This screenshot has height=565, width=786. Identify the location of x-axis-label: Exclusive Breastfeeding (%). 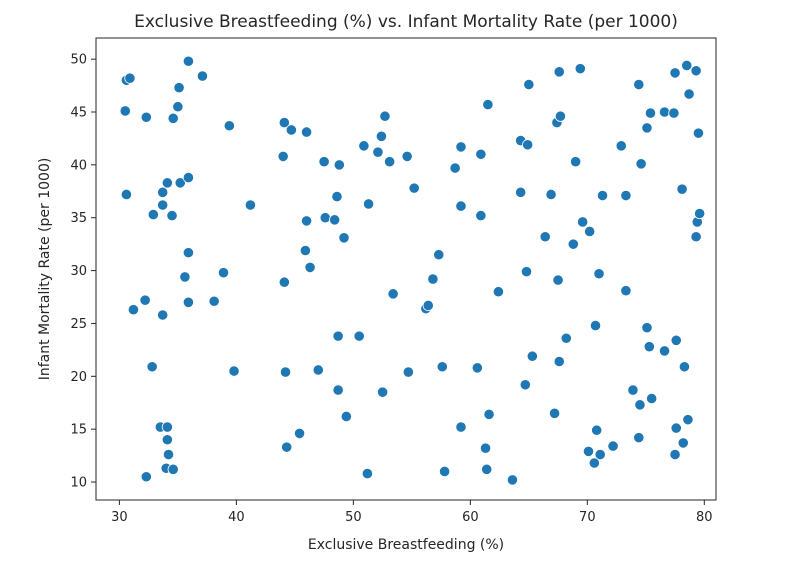
(406, 545).